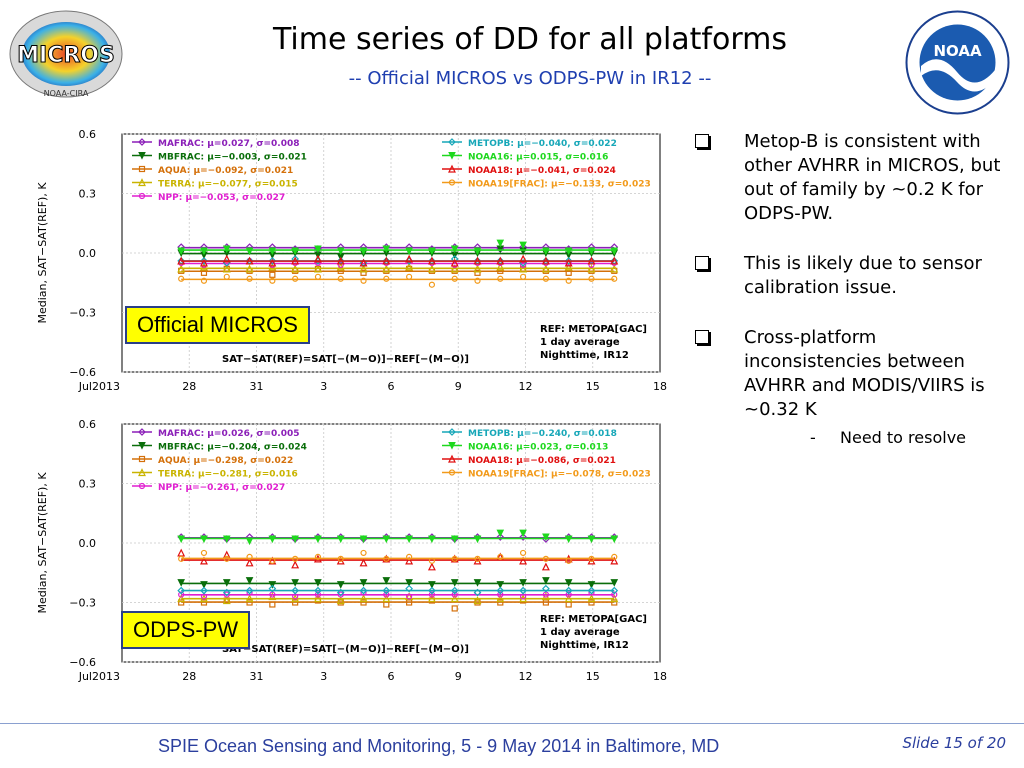 This screenshot has height=768, width=1024. What do you see at coordinates (398, 556) in the screenshot?
I see `series-noaa19-frac-` at bounding box center [398, 556].